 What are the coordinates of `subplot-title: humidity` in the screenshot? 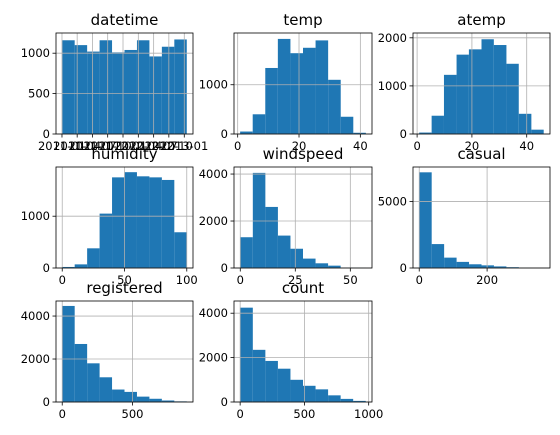 It's located at (124, 154).